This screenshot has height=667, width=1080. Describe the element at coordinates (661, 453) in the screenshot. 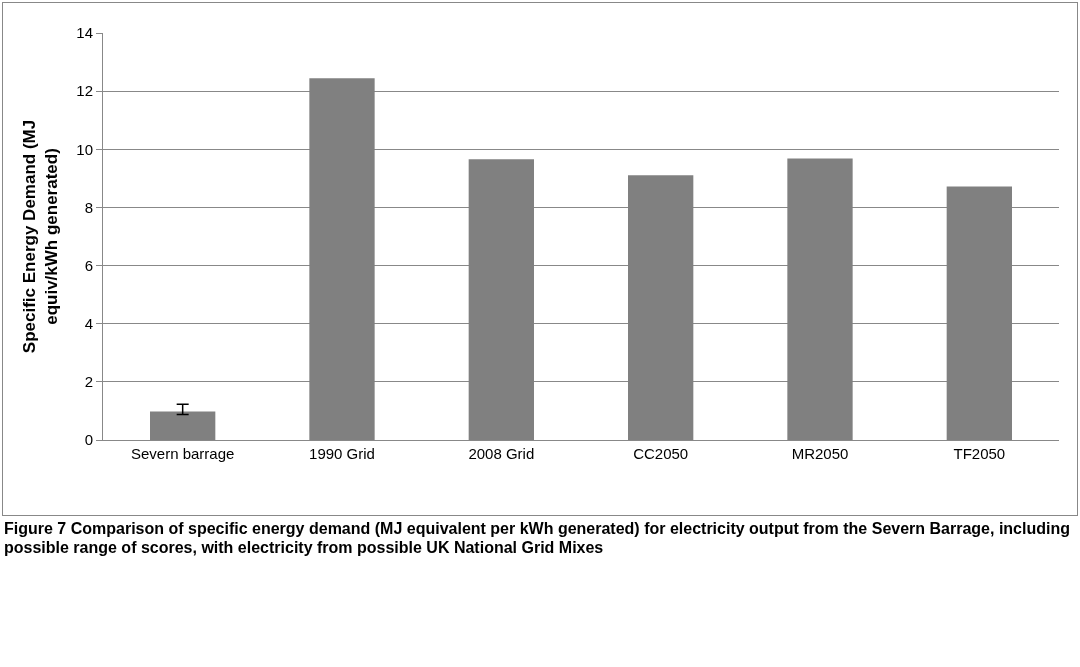

I see `x-tick-label: CC2050` at that location.